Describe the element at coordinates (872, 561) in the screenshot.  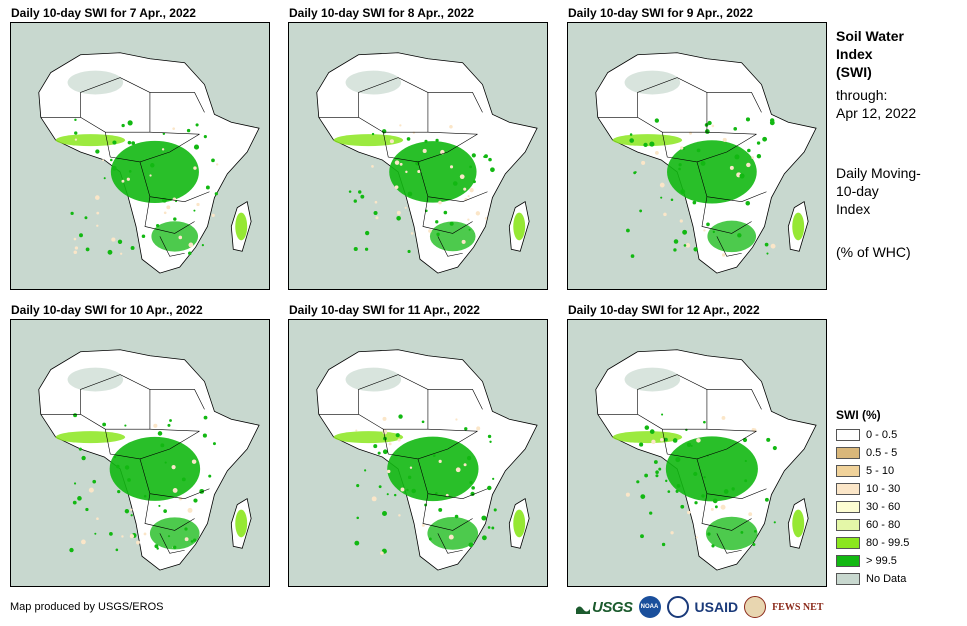
I see `legend-item: > 99.5` at that location.